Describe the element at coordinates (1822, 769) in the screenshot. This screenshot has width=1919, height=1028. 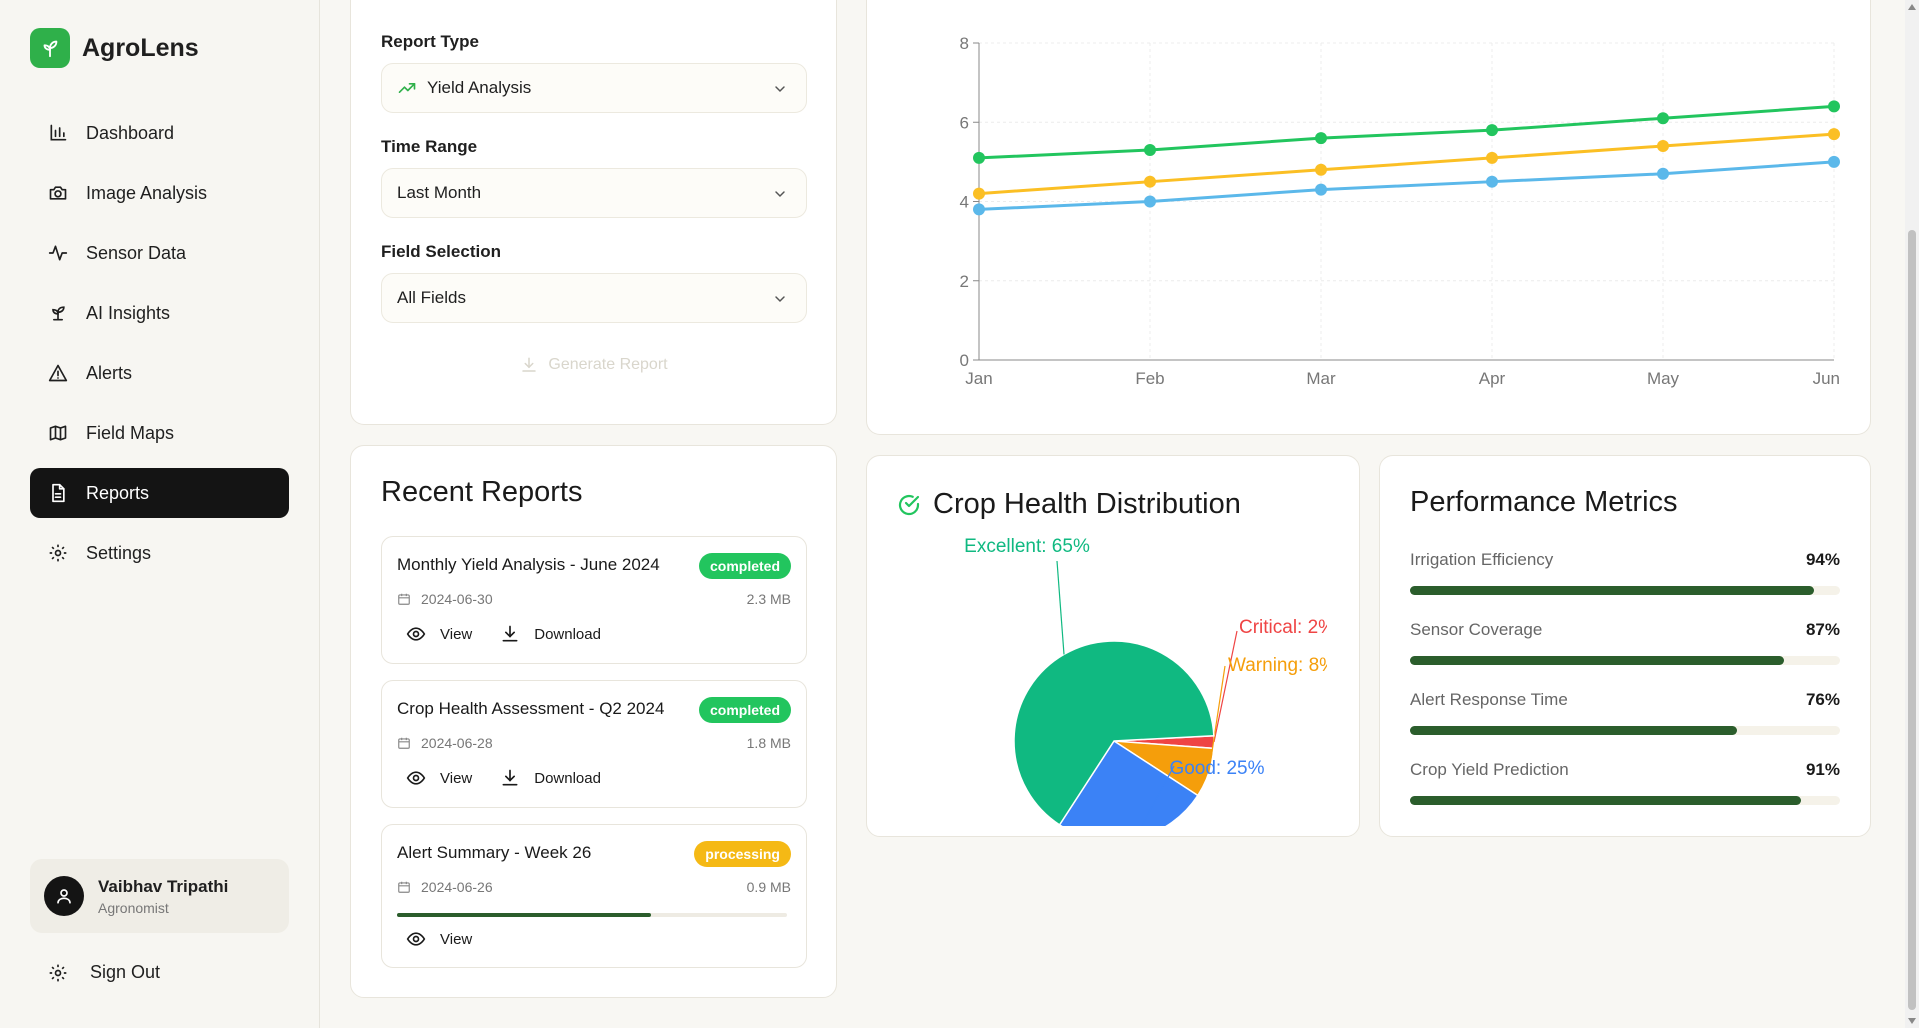
I see `metric-value: 91%` at that location.